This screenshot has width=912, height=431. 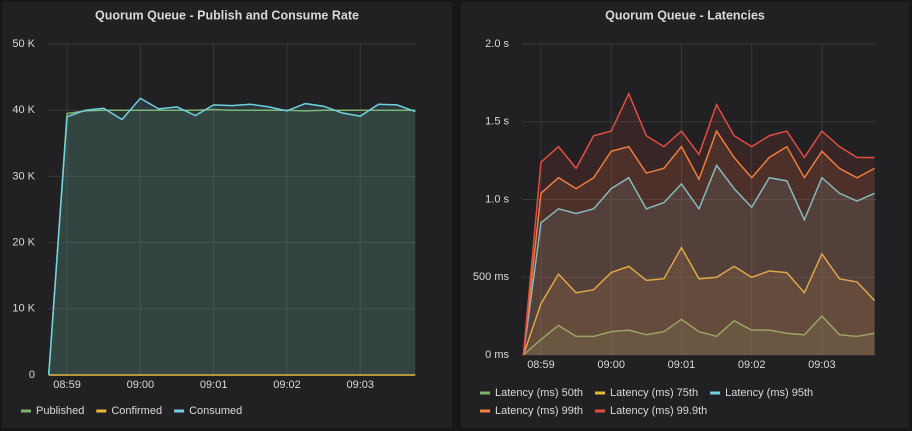 What do you see at coordinates (23, 176) in the screenshot?
I see `y-tick-label: 30 K` at bounding box center [23, 176].